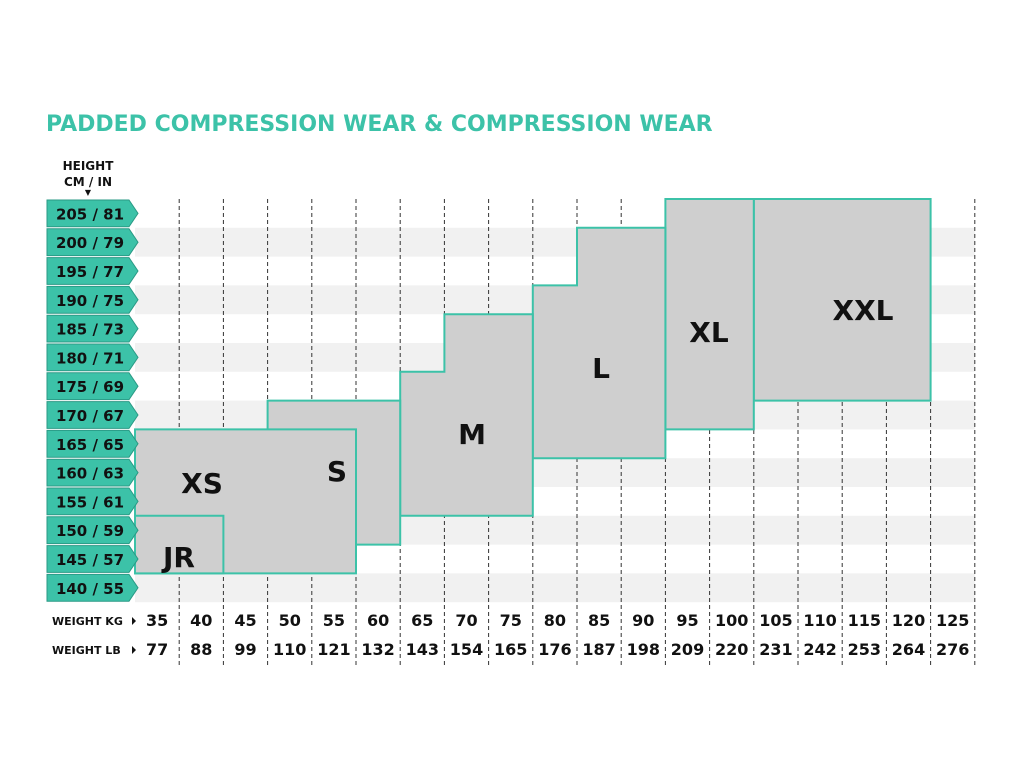 Image resolution: width=1024 pixels, height=768 pixels. What do you see at coordinates (334, 620) in the screenshot?
I see `weight-kg-tick: 55` at bounding box center [334, 620].